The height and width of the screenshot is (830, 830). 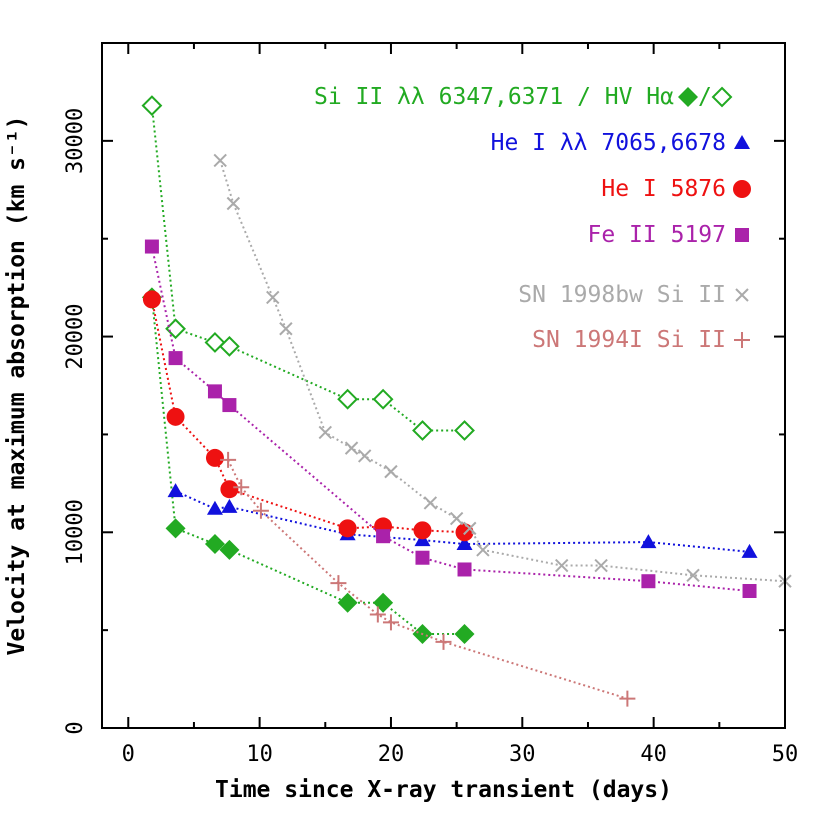 I want to click on x-axis-title: Time since X-ray transient (days), so click(x=443, y=790).